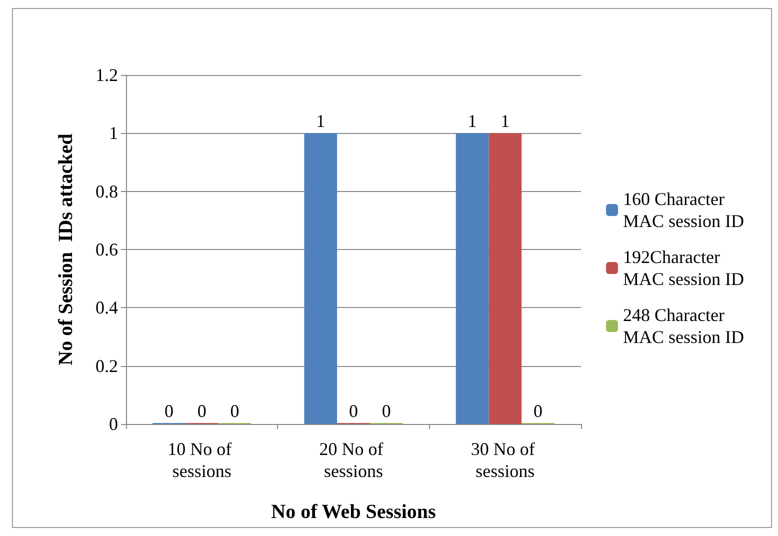  Describe the element at coordinates (683, 326) in the screenshot. I see `legend-label: 248 Character MAC session ID` at that location.